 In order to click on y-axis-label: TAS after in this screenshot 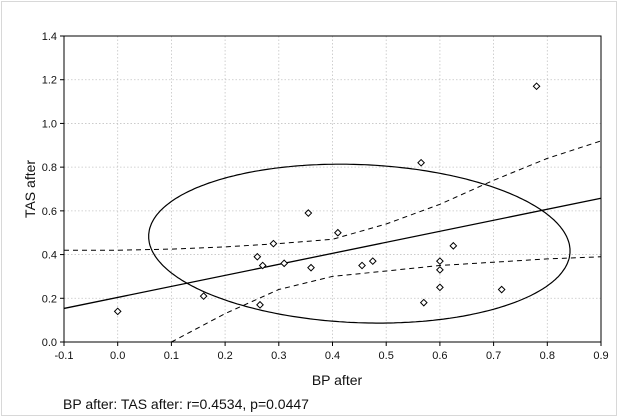, I will do `click(30, 189)`.